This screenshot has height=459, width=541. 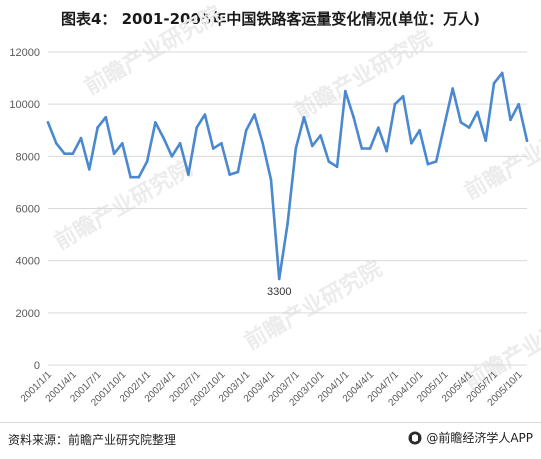 I want to click on brand-text: @前瞻经济学人APP, so click(x=479, y=438).